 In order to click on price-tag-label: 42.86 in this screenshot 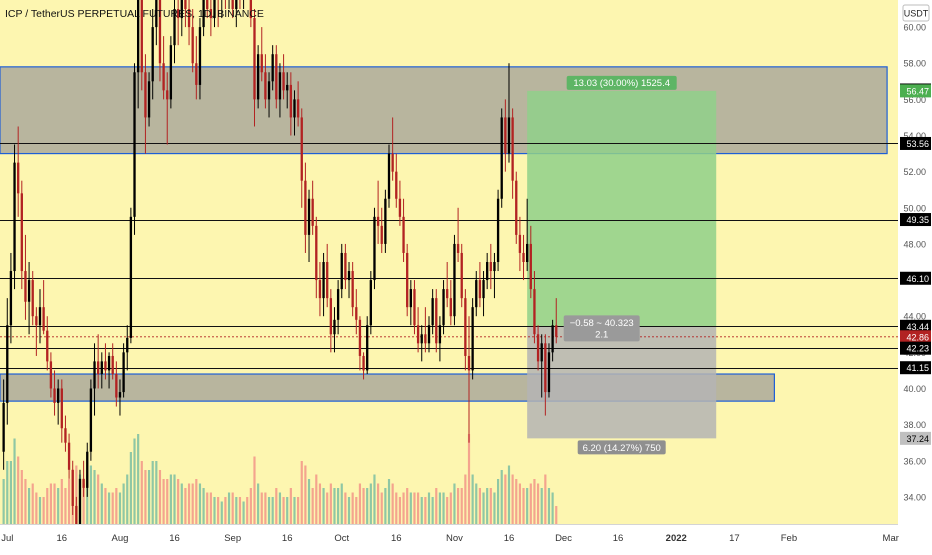, I will do `click(917, 337)`.